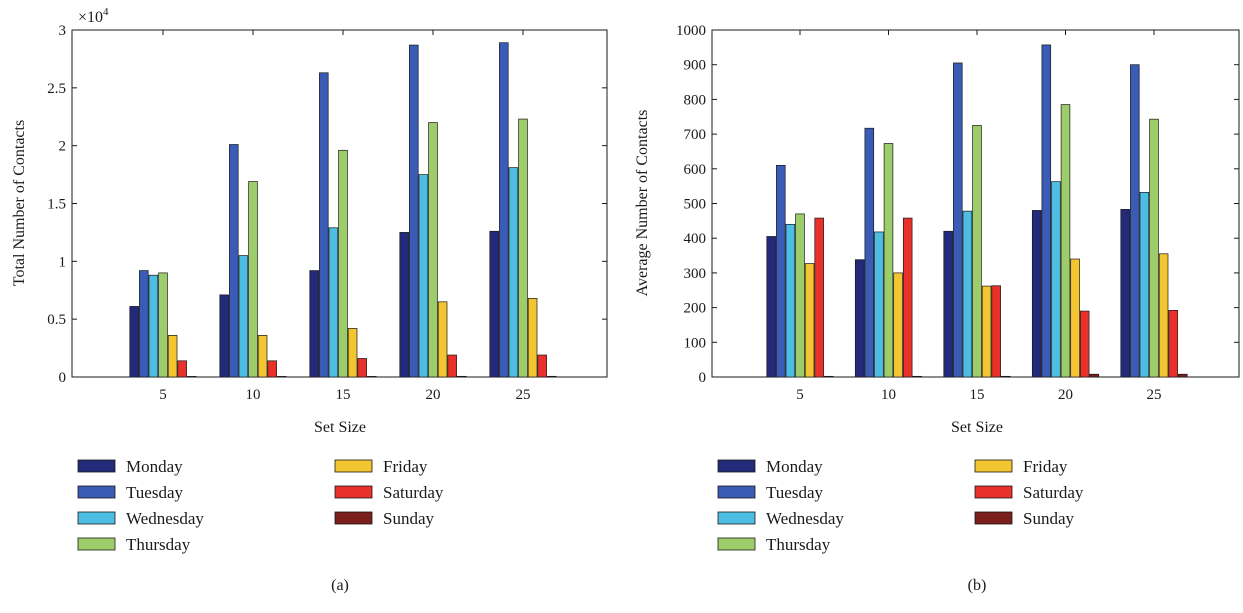 Image resolution: width=1243 pixels, height=613 pixels. Describe the element at coordinates (695, 205) in the screenshot. I see `y-tick-label: 500` at that location.